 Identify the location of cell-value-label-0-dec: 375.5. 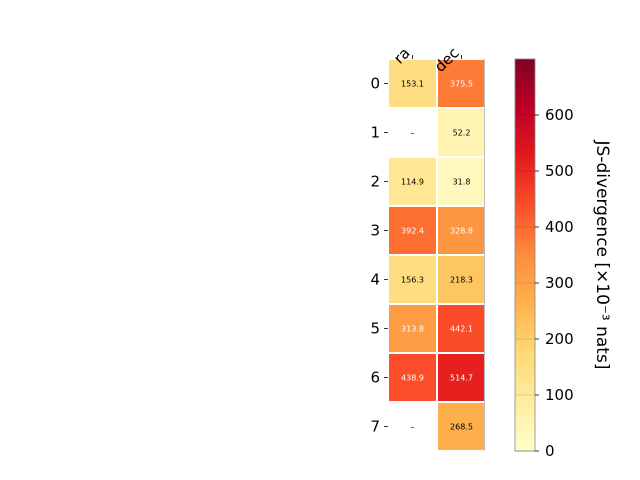
(461, 84).